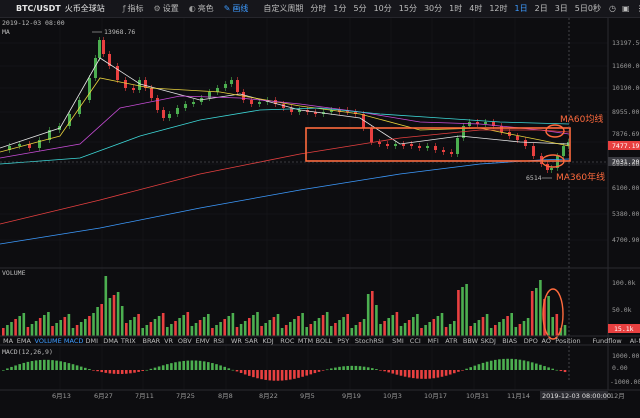  I want to click on period-tab-11: 2日, so click(541, 8).